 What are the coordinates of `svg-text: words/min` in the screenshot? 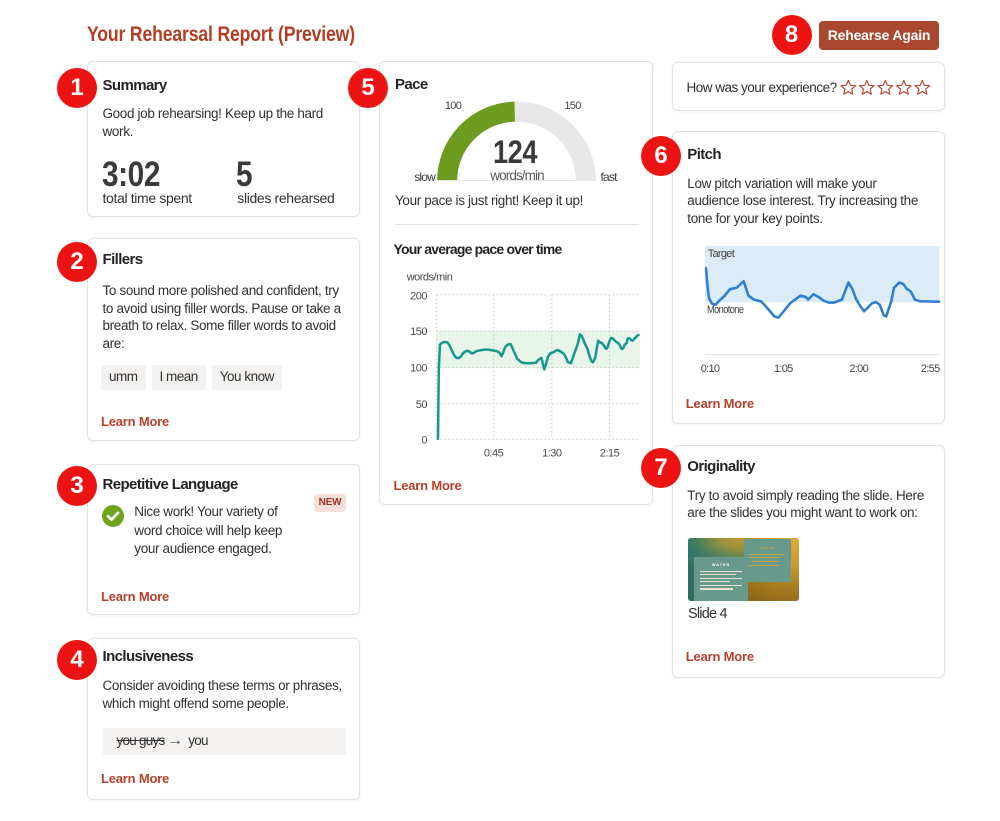 It's located at (429, 278).